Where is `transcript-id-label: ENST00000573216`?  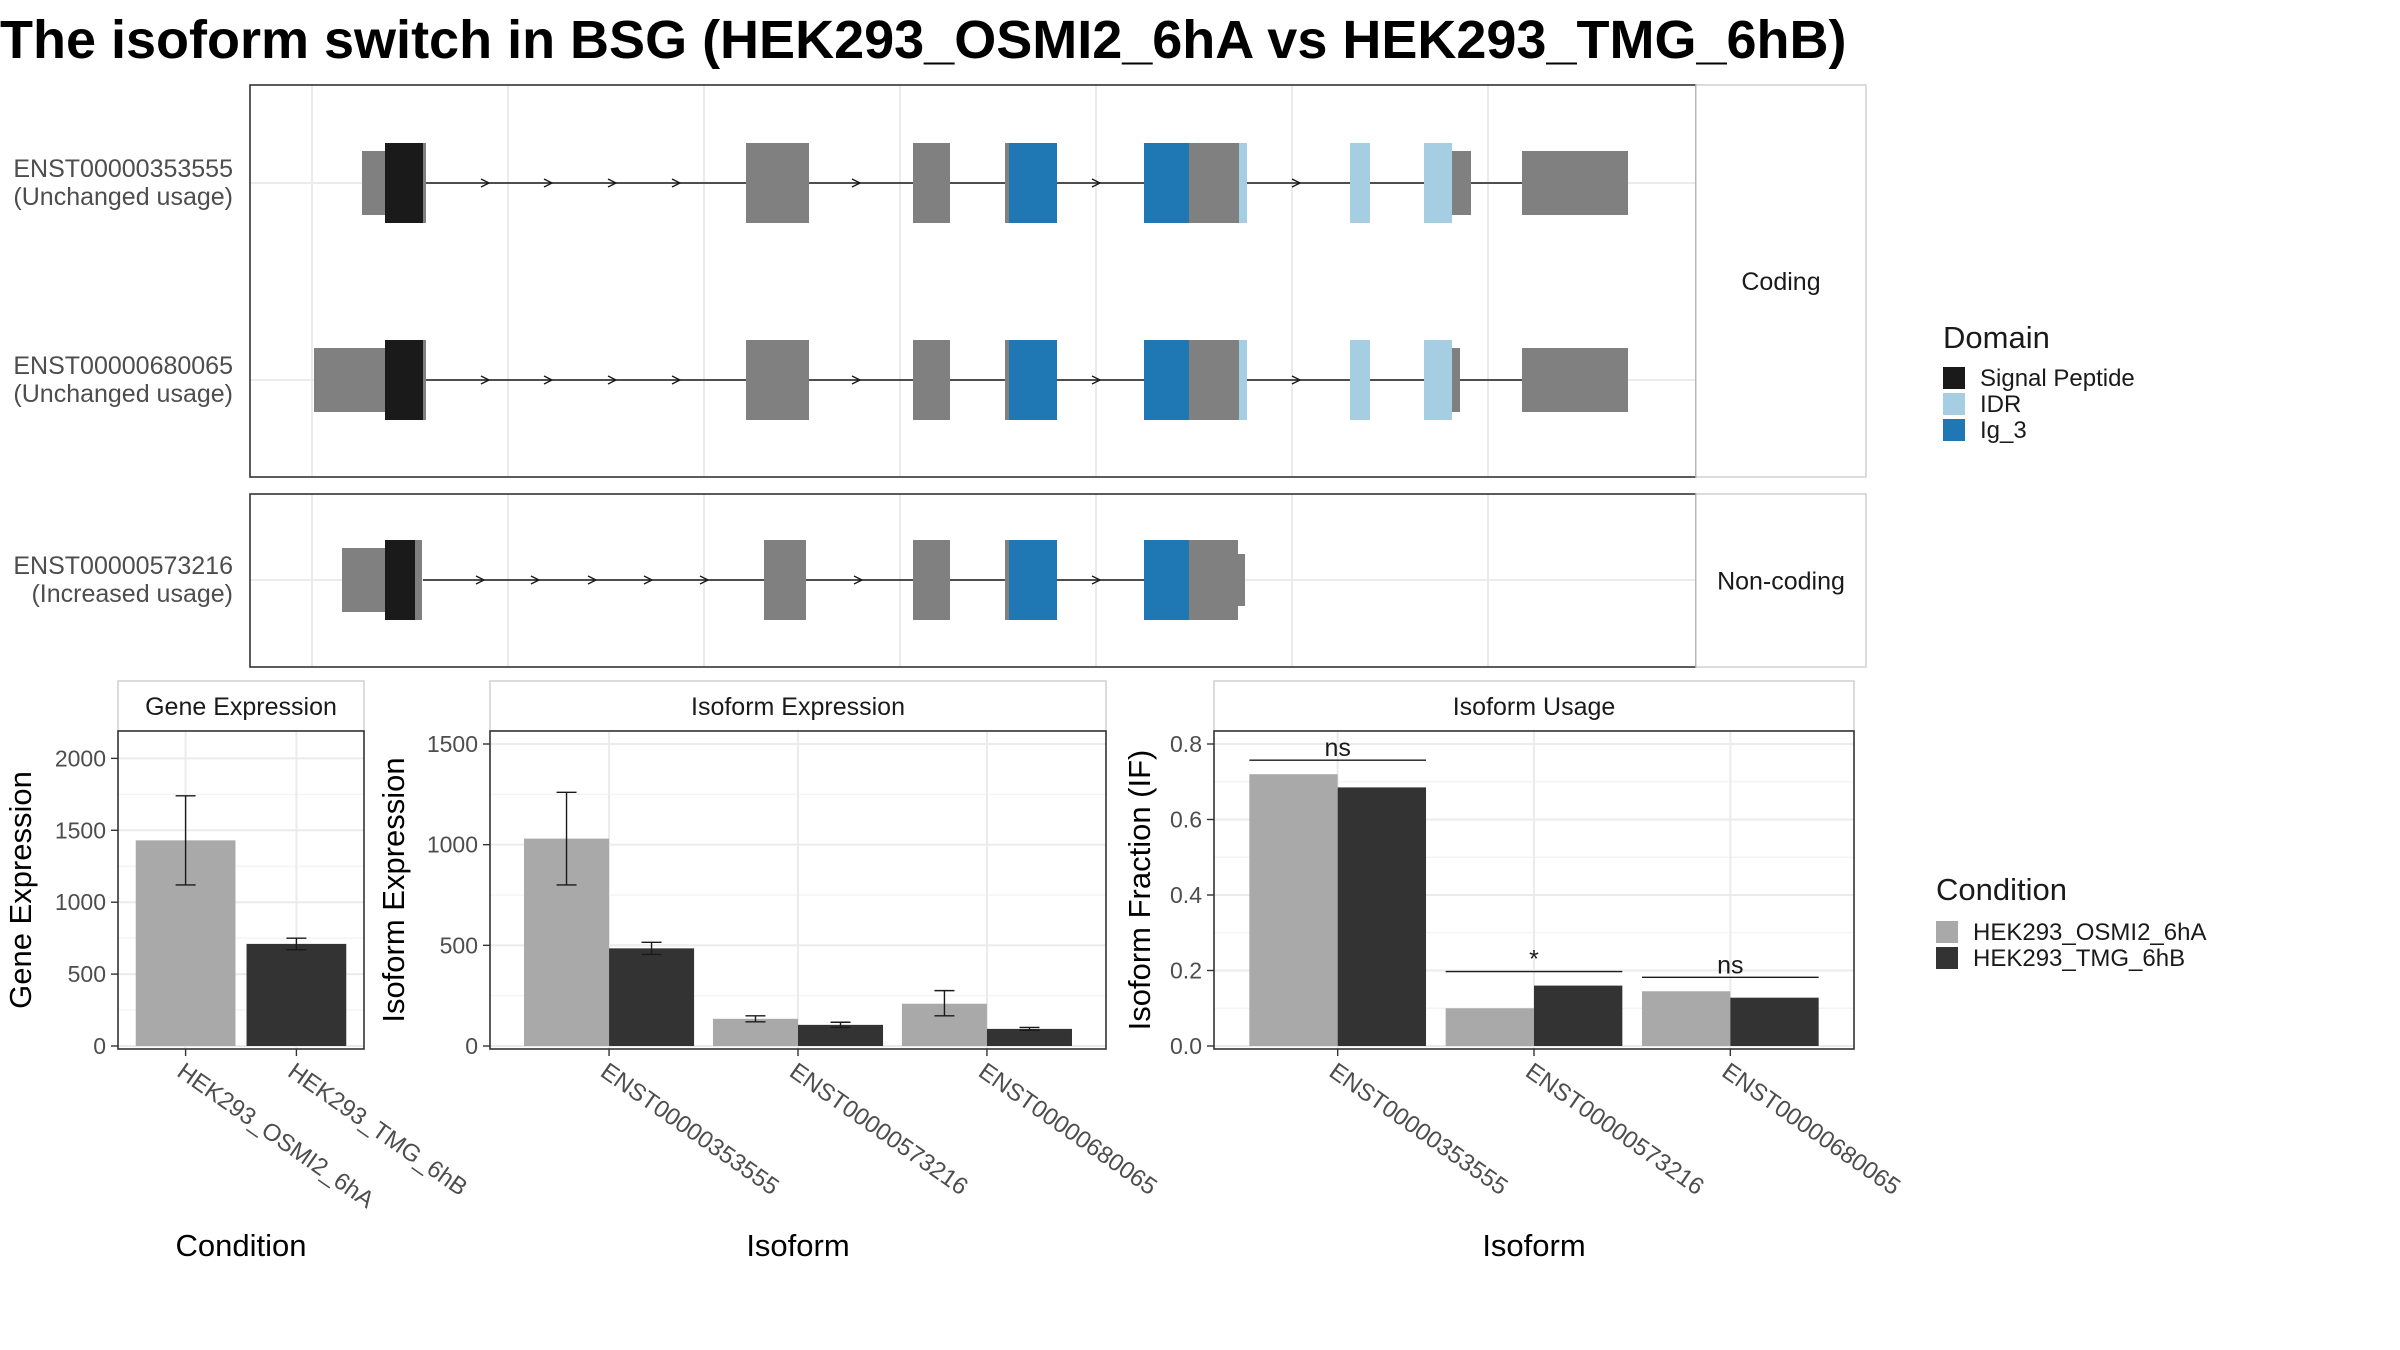 transcript-id-label: ENST00000573216 is located at coordinates (123, 566).